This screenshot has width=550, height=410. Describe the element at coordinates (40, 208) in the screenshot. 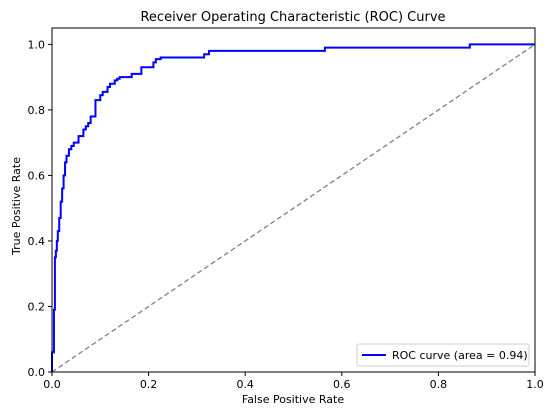

I see `y-axis-ticks: 0.0 0.2 0.4 0.6 0.8 1.0` at that location.